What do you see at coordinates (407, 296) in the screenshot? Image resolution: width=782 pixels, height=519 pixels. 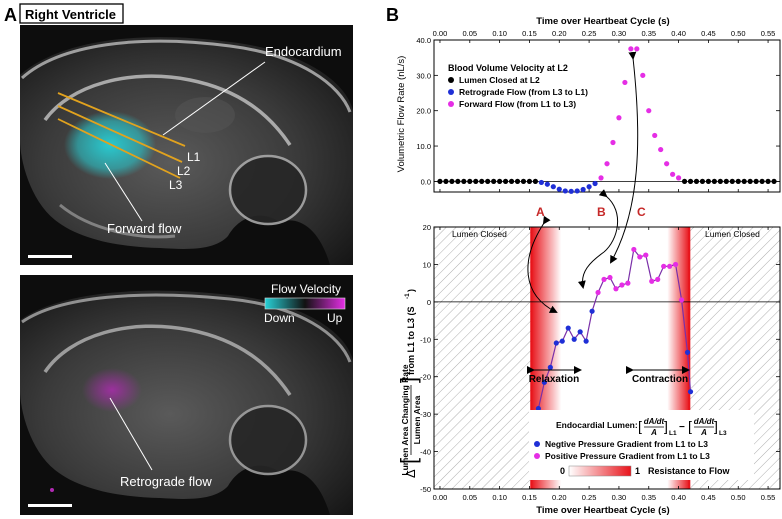 I see `bottom-ylabel-sup: -1` at bounding box center [407, 296].